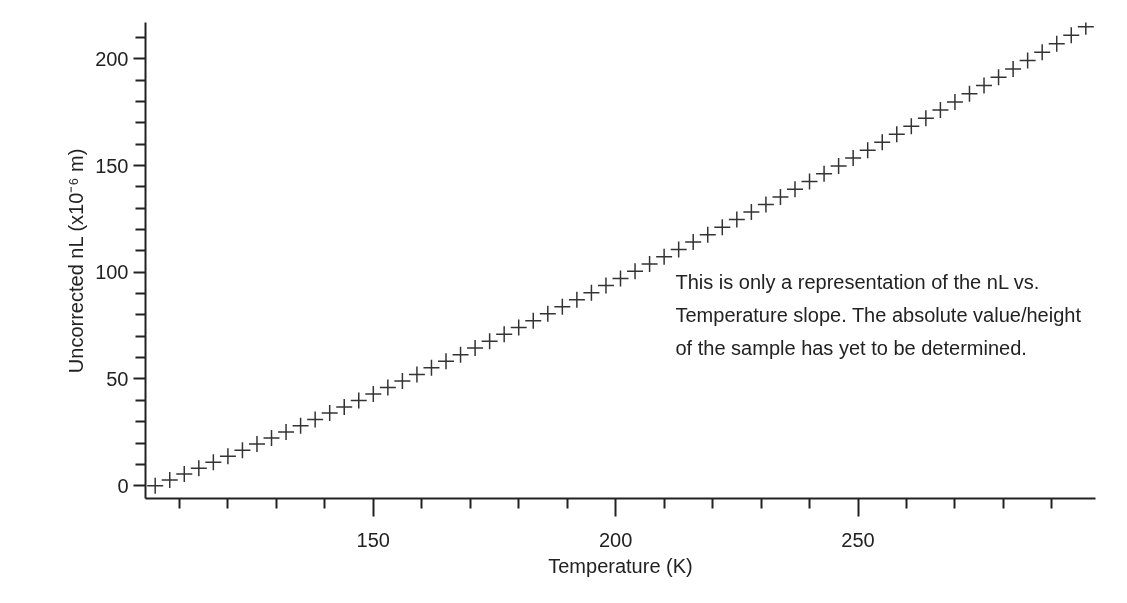 This screenshot has height=603, width=1127. I want to click on x-axis-title: Temperature (K), so click(620, 565).